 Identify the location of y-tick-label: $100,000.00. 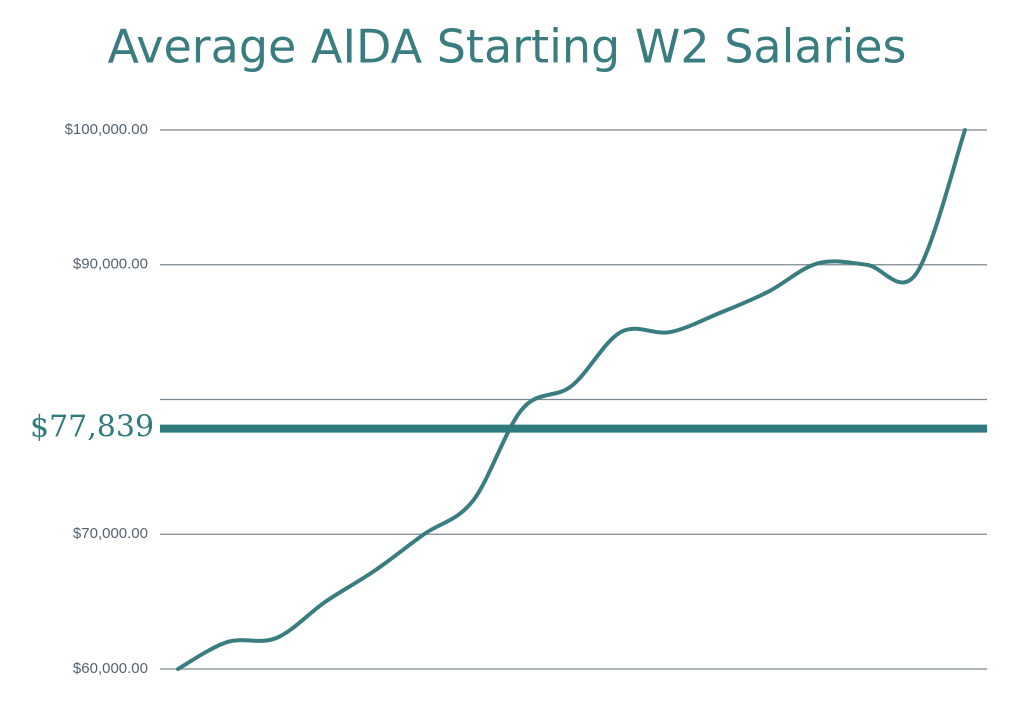
(106, 129).